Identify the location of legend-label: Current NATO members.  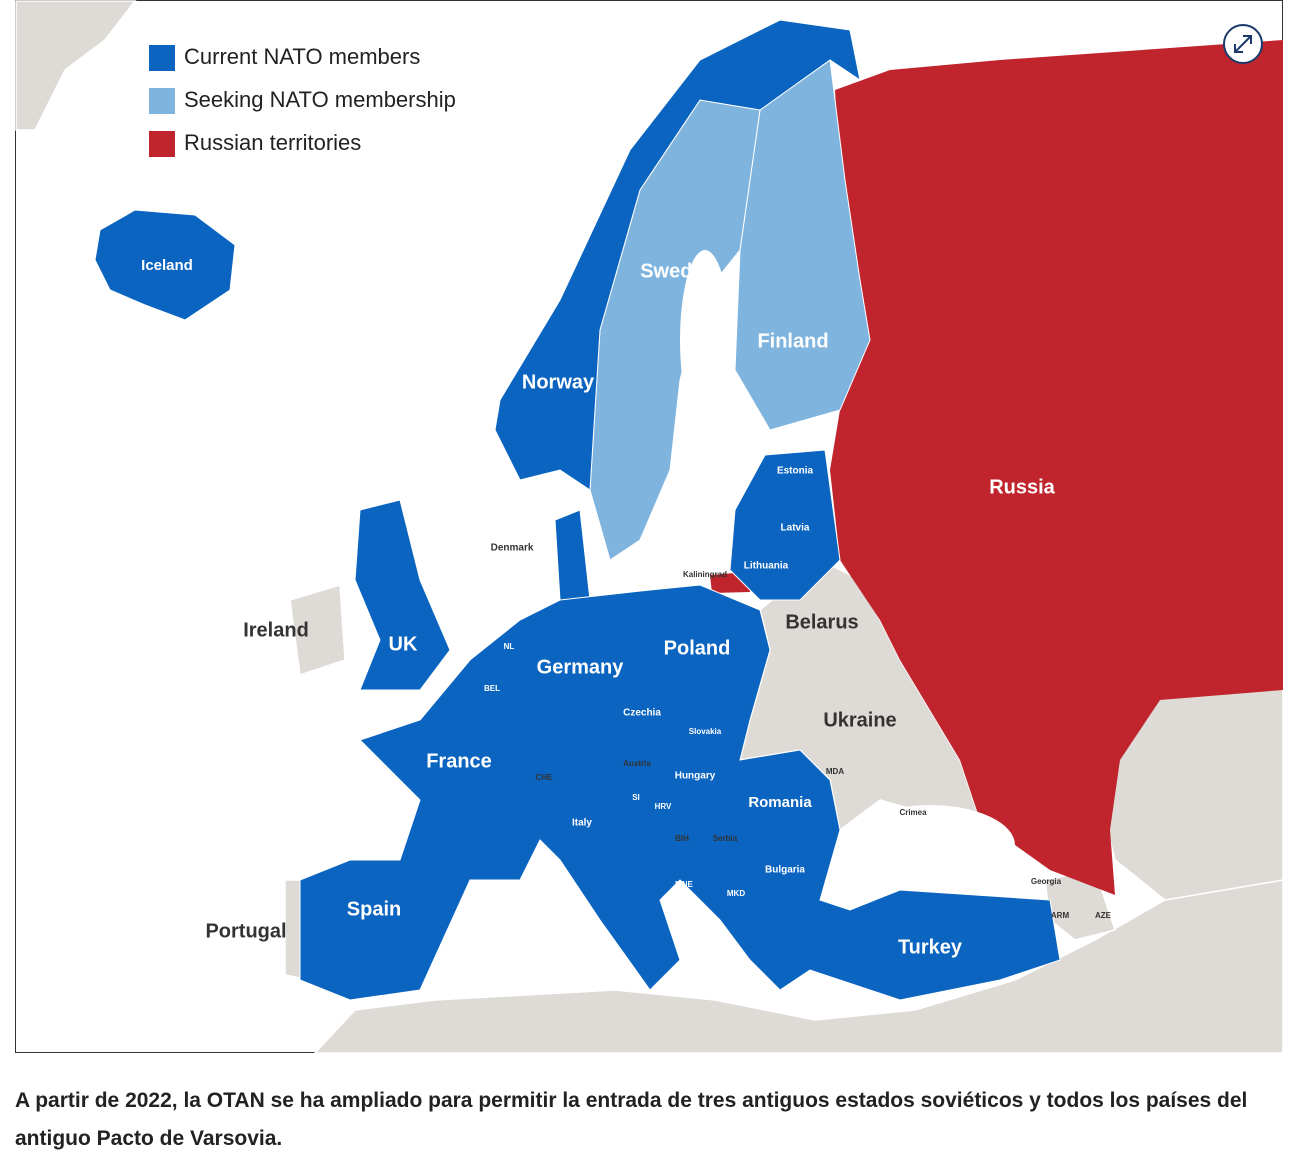
(302, 56).